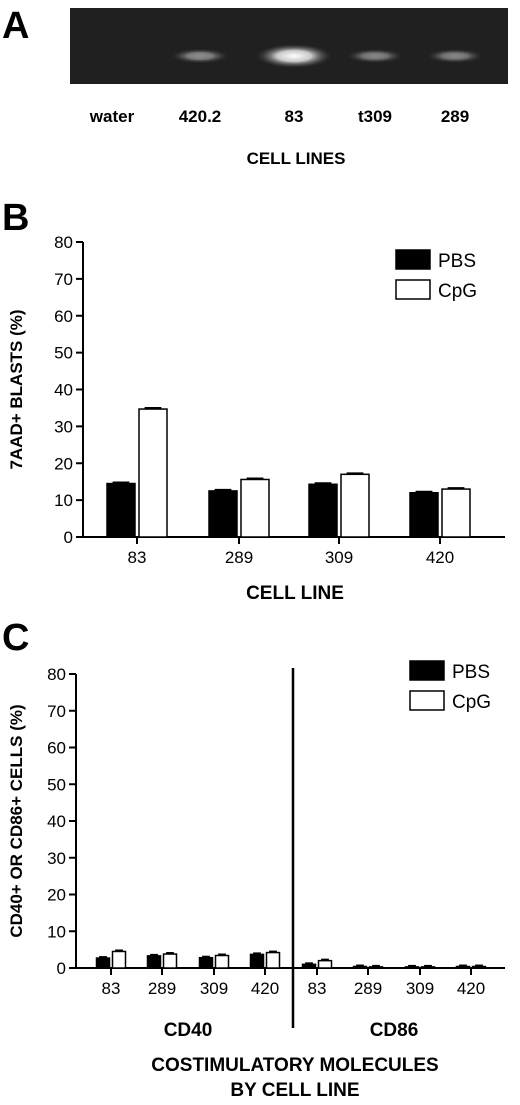 The image size is (520, 1105). I want to click on panel-c-letter: C, so click(15, 638).